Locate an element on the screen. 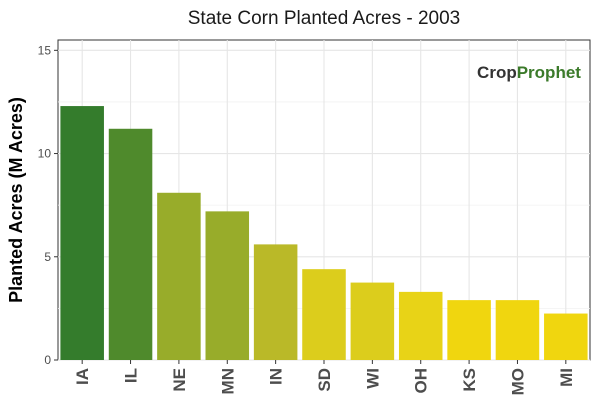 This screenshot has width=600, height=420. x-tick-label-sd: SD is located at coordinates (324, 380).